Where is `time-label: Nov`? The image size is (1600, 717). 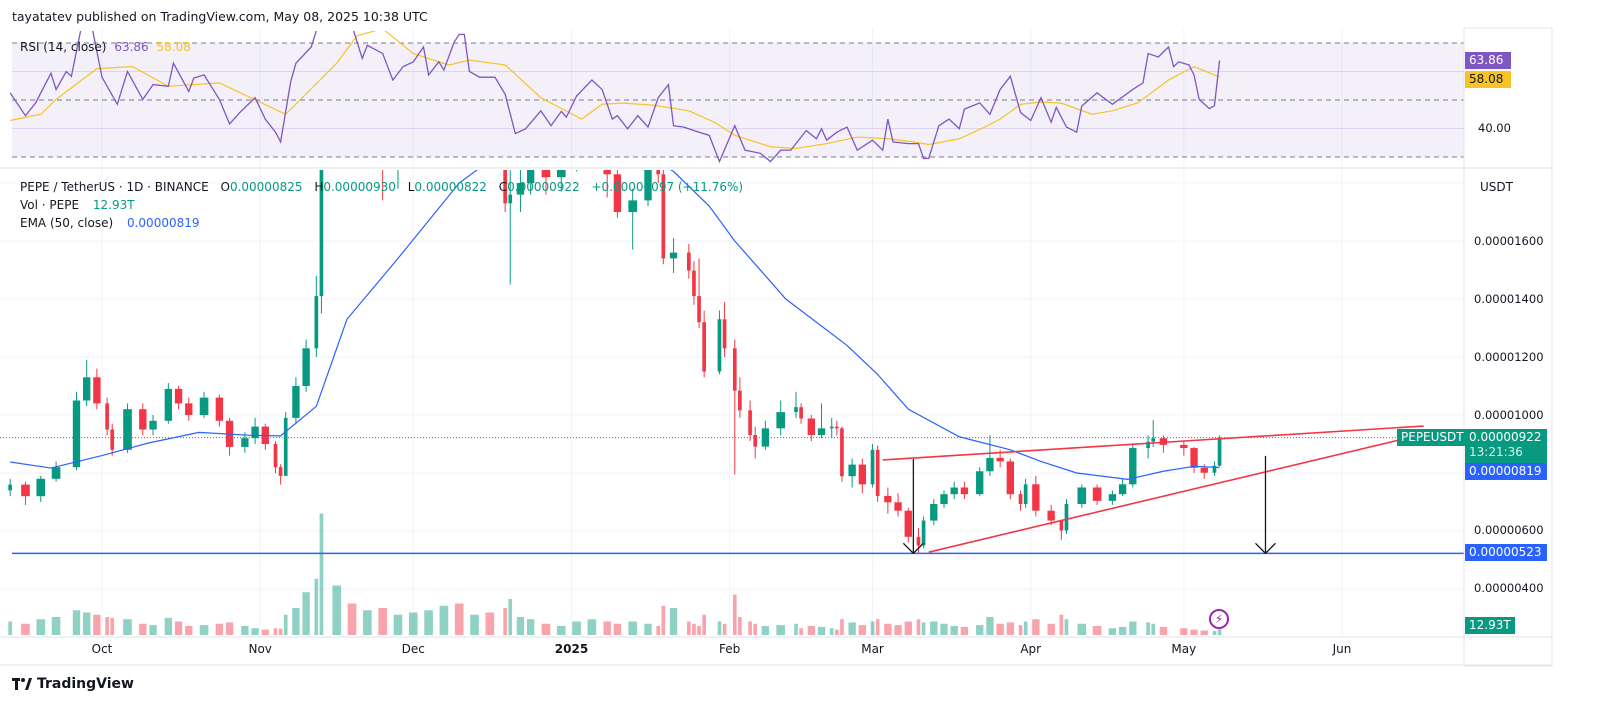 time-label: Nov is located at coordinates (260, 649).